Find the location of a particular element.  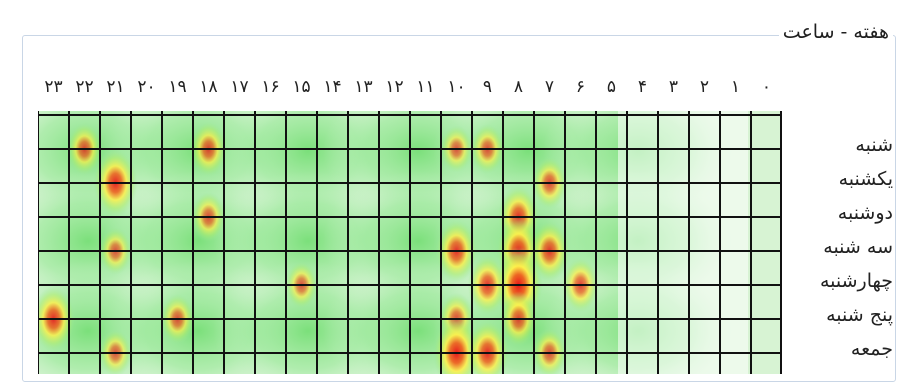

hour-label: ۱۶ is located at coordinates (270, 87).